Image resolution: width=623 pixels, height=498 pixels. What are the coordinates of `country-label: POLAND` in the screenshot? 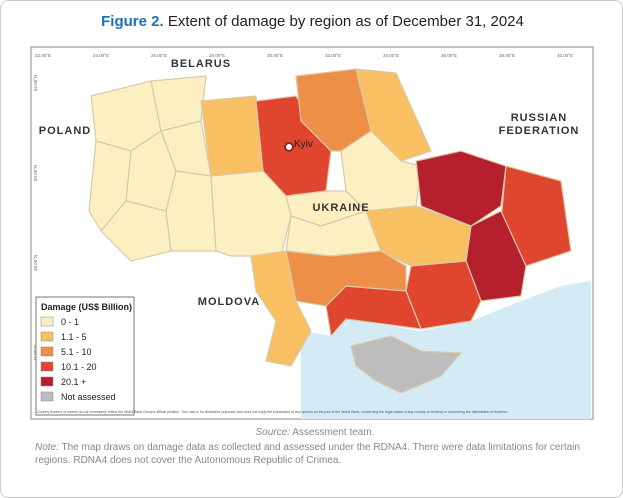 It's located at (65, 131).